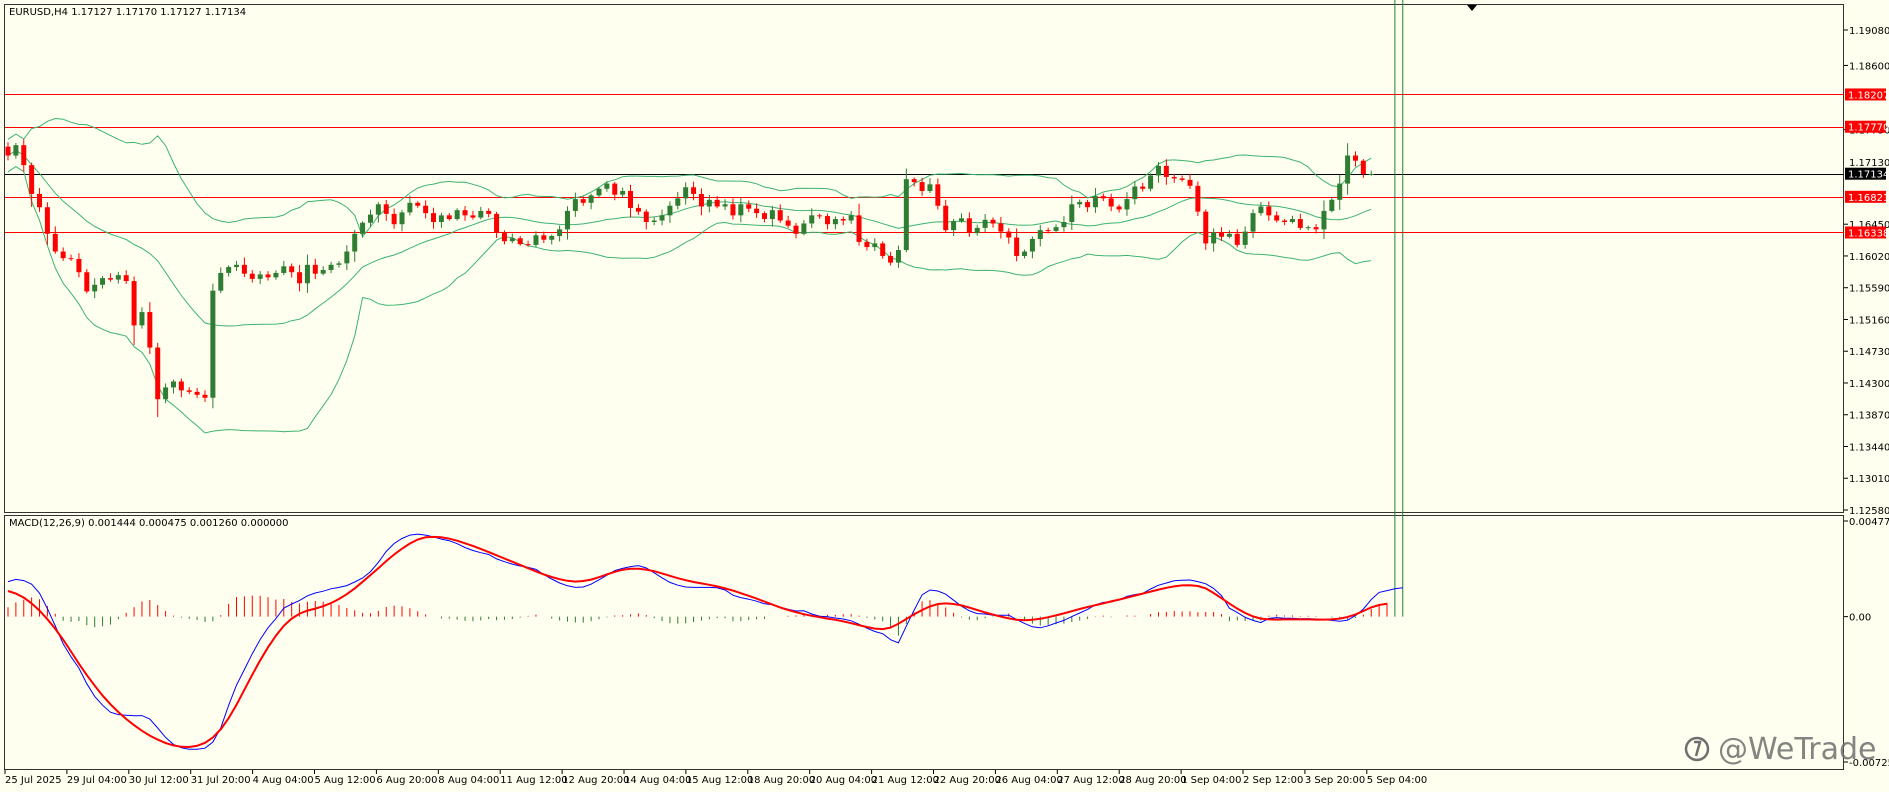 The height and width of the screenshot is (792, 1889). Describe the element at coordinates (1698, 748) in the screenshot. I see `wetrade-logo-mark` at that location.